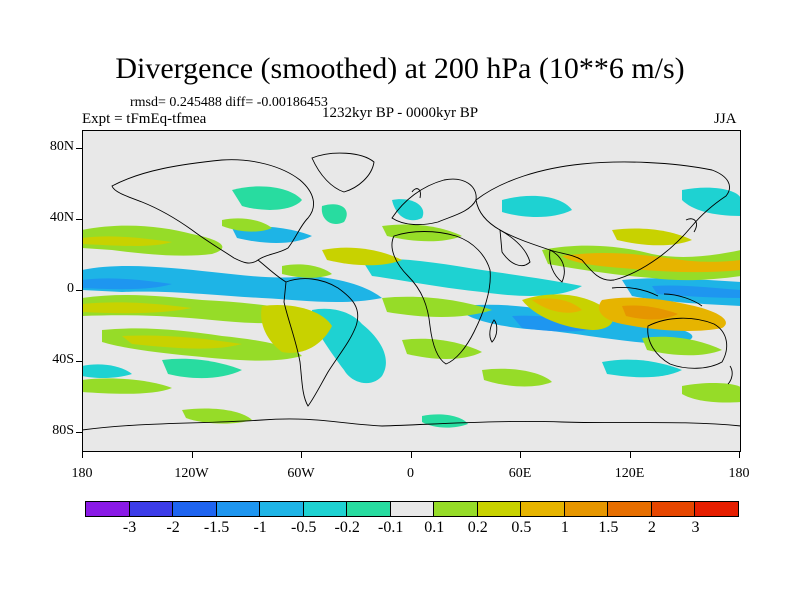 The image size is (800, 600). What do you see at coordinates (477, 527) in the screenshot?
I see `colorbar-label: 0.2` at bounding box center [477, 527].